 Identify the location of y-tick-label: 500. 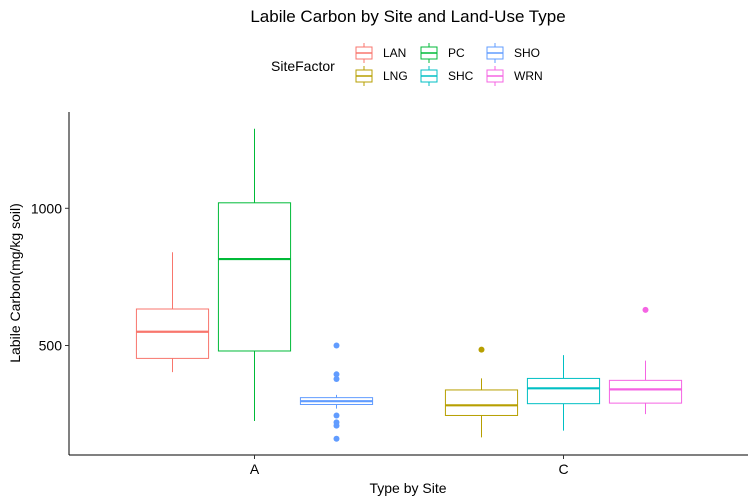
(51, 346).